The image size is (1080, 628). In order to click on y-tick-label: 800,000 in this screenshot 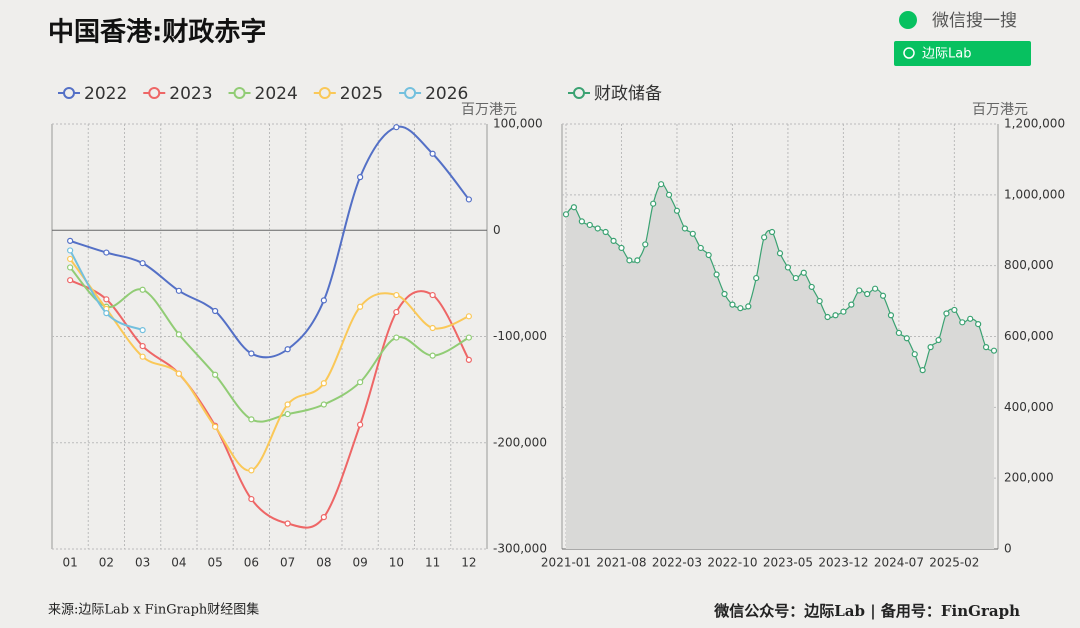, I will do `click(1029, 265)`.